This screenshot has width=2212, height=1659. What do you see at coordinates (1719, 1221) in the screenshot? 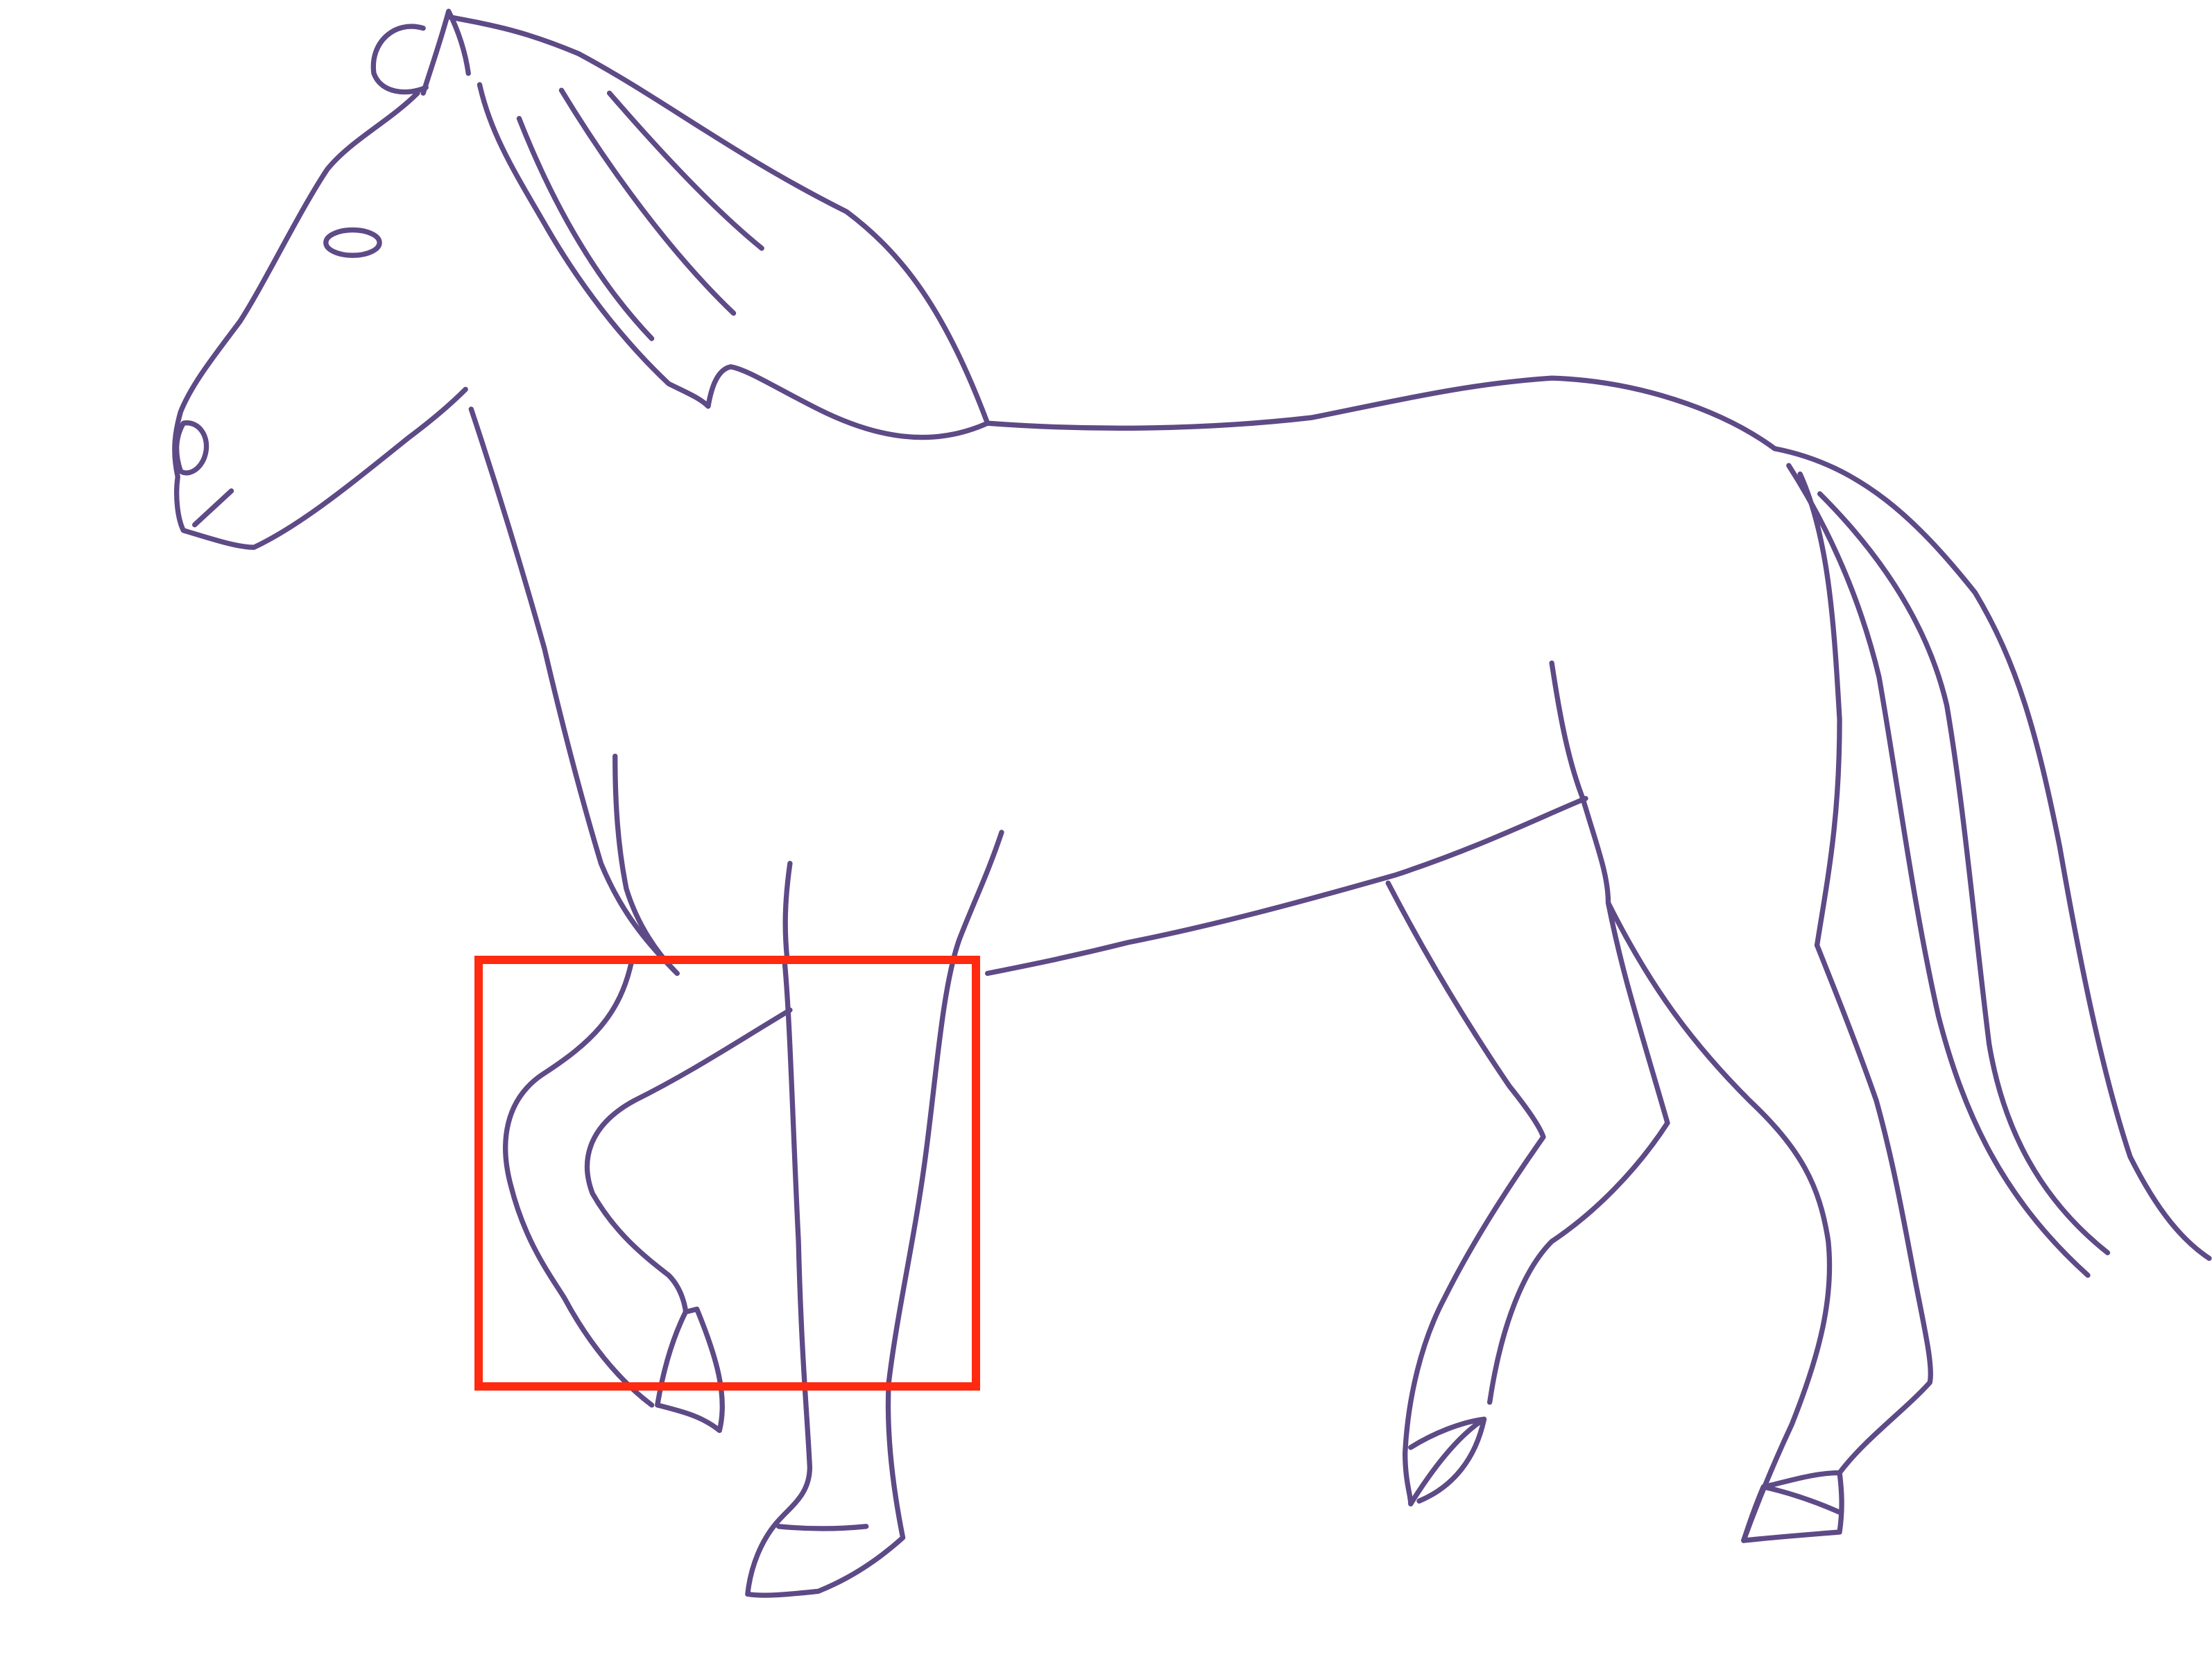
I see `horse-rear-leg-near` at bounding box center [1719, 1221].